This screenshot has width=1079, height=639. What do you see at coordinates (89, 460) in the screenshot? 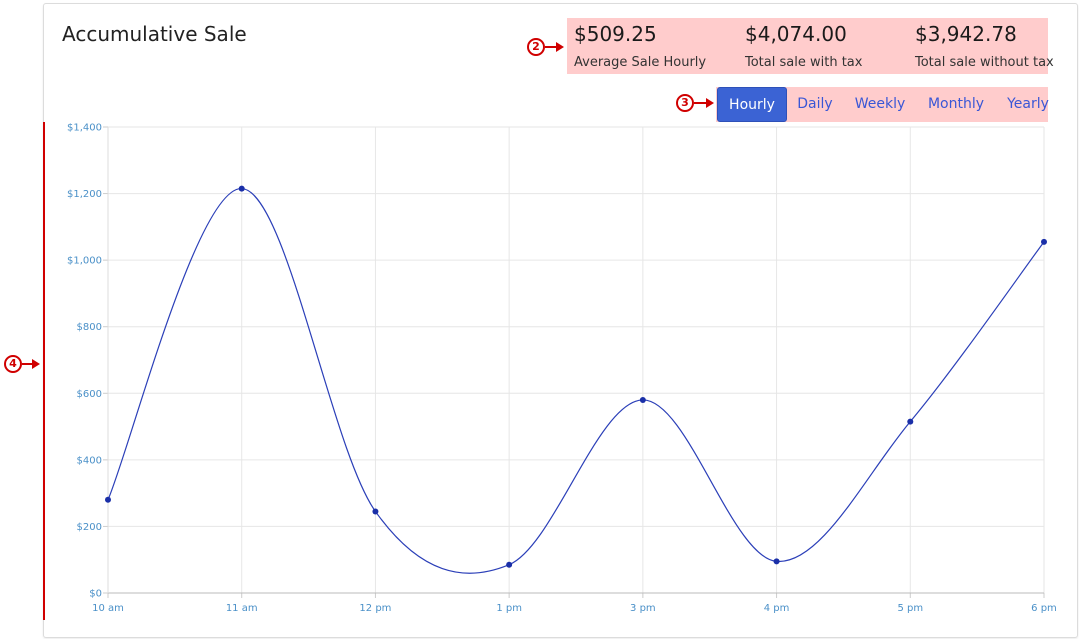
I see `y-tick-label: $400` at bounding box center [89, 460].